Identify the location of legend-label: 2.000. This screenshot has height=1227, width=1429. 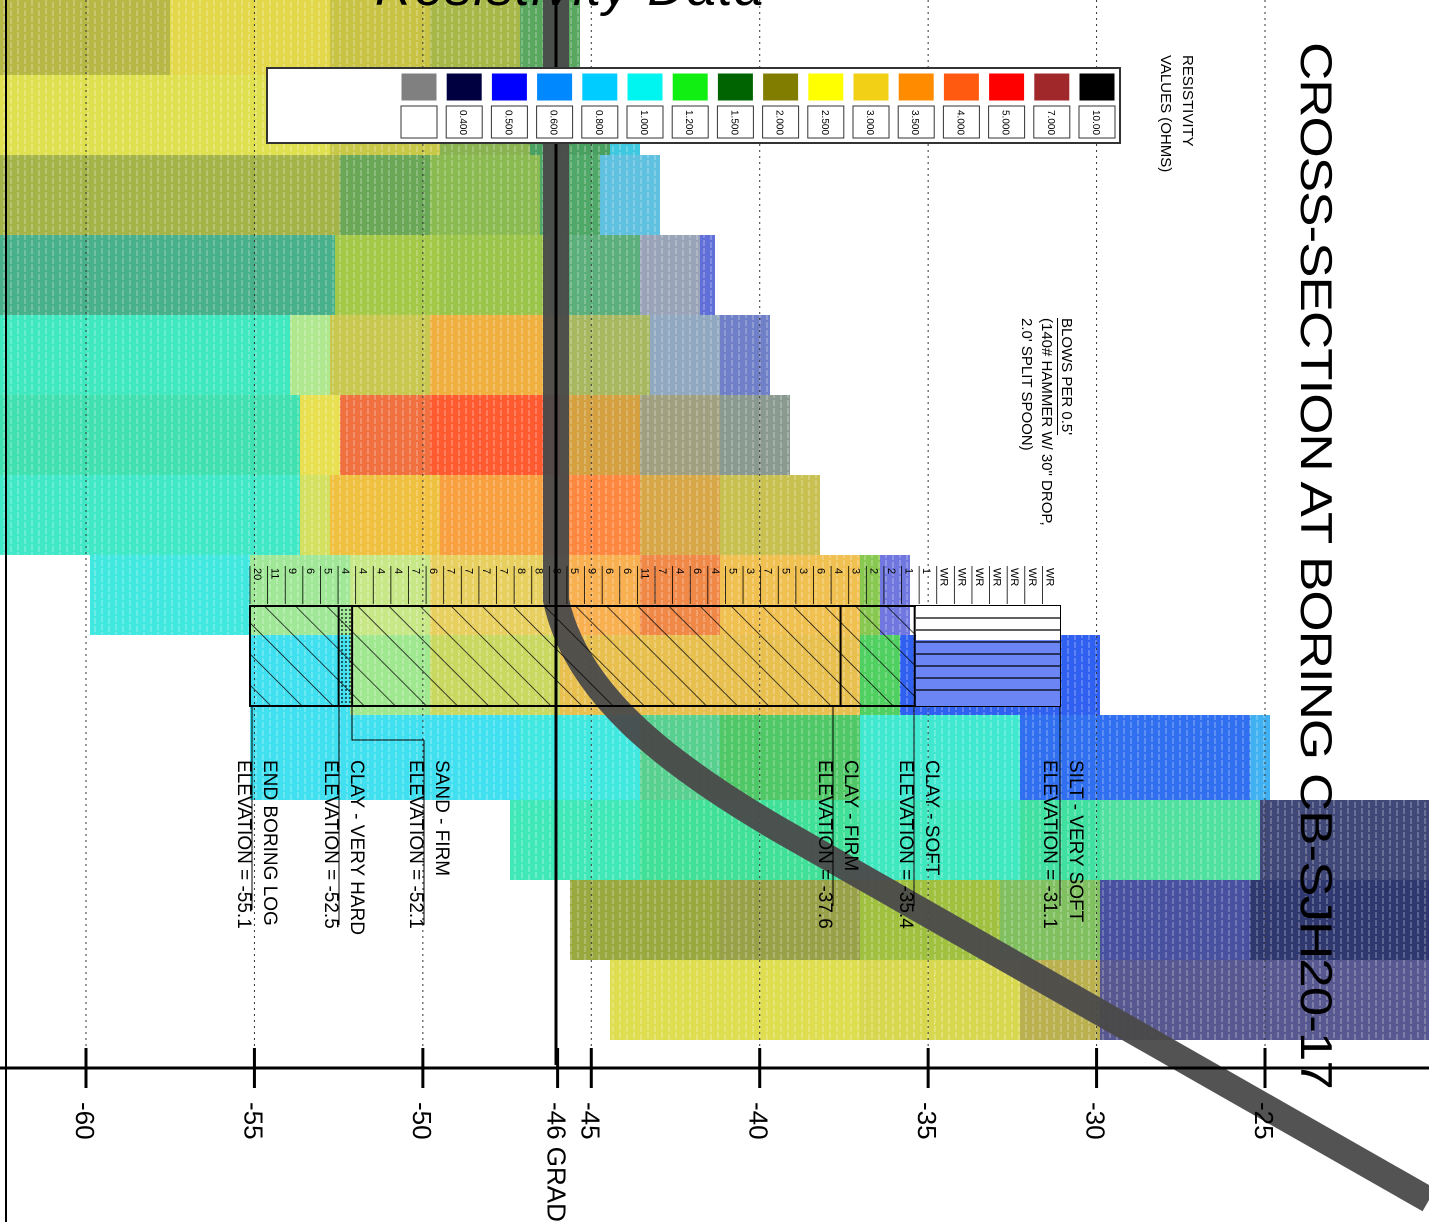
(779, 122).